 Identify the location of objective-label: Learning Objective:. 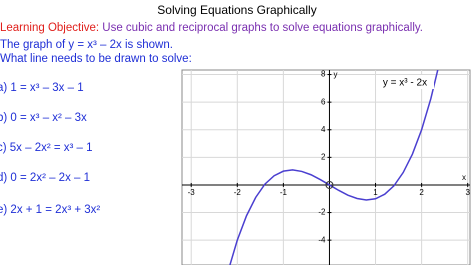
(50, 28).